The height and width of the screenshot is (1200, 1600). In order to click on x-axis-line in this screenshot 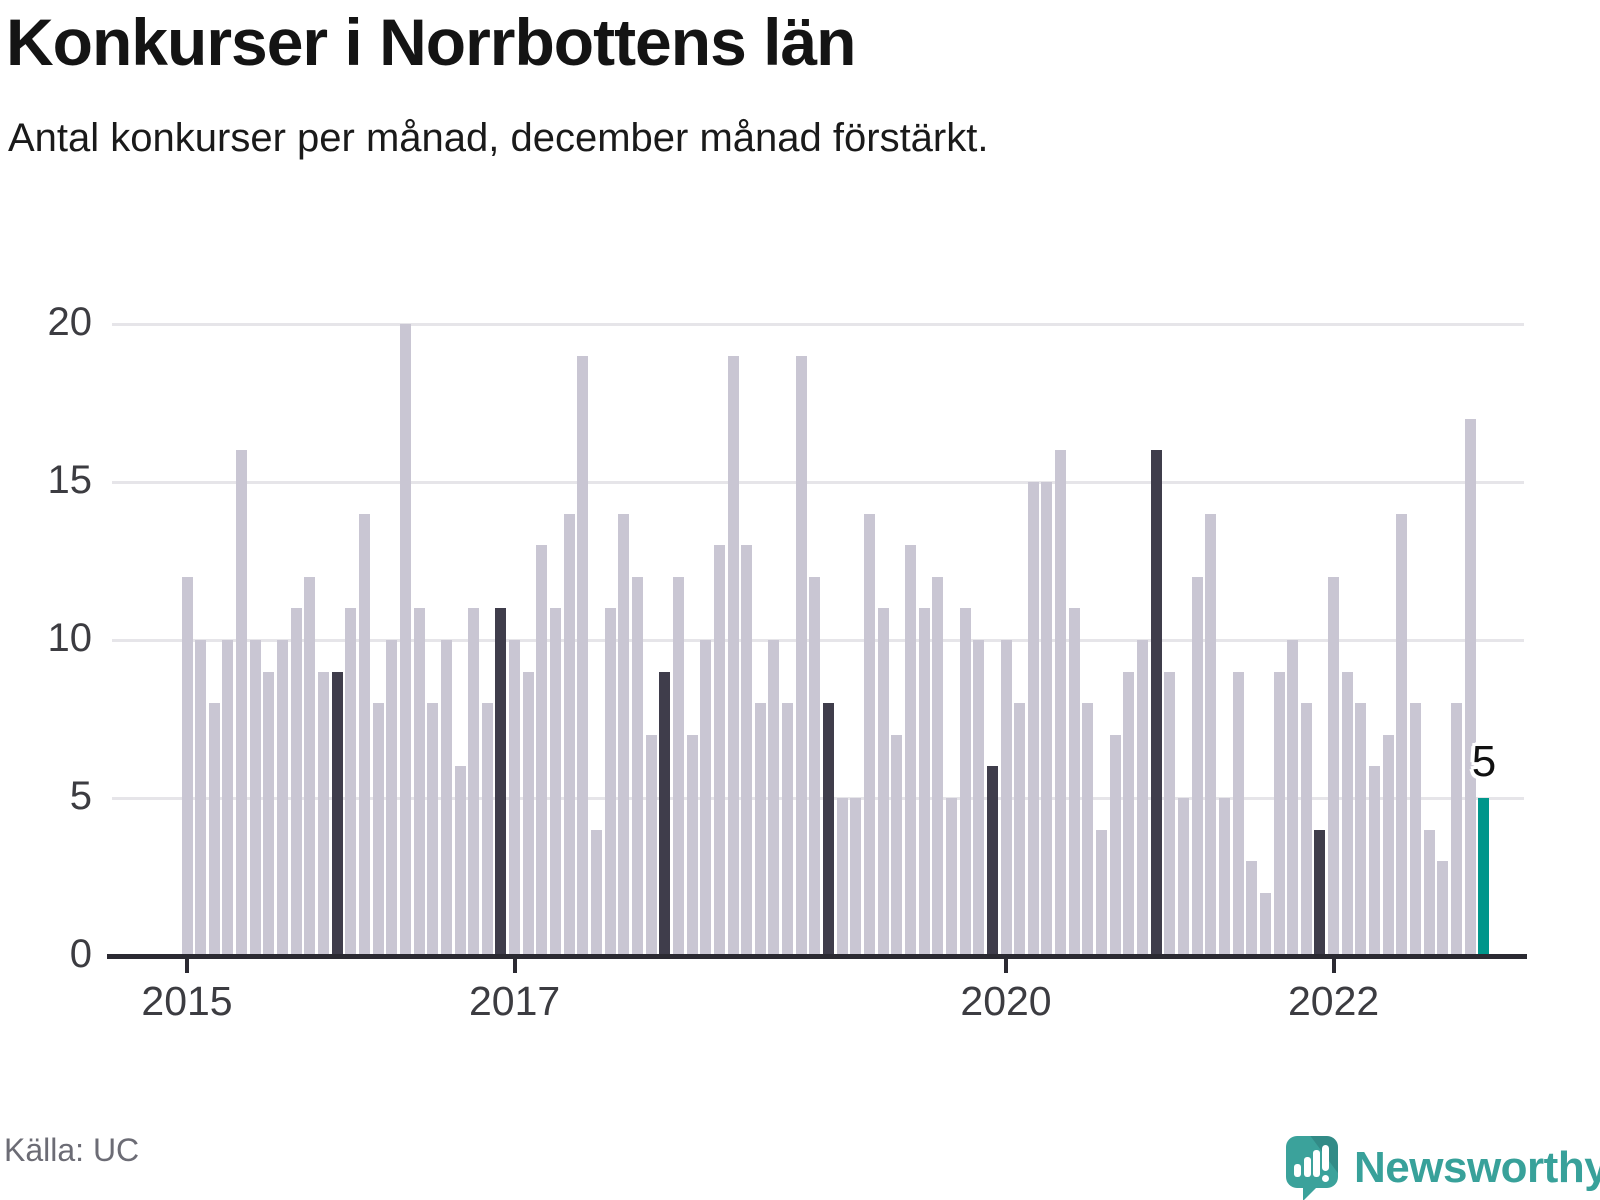, I will do `click(817, 956)`.